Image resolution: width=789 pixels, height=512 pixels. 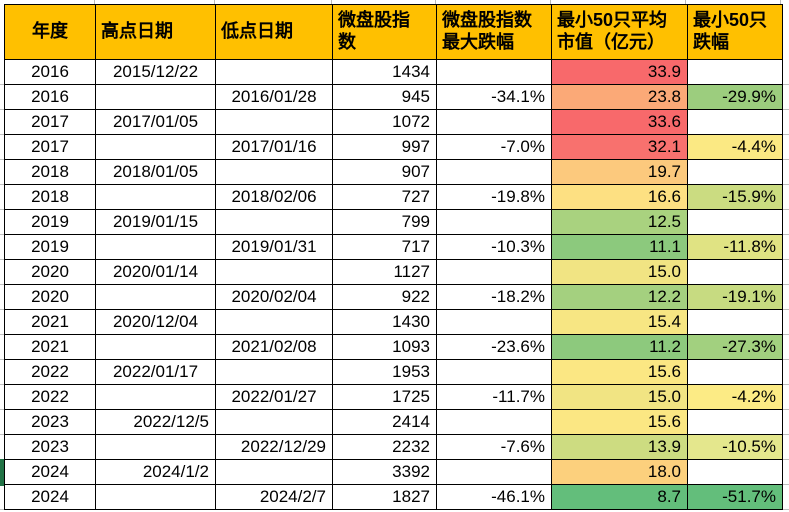 What do you see at coordinates (735, 147) in the screenshot?
I see `cell-min50-drop: -4.4%` at bounding box center [735, 147].